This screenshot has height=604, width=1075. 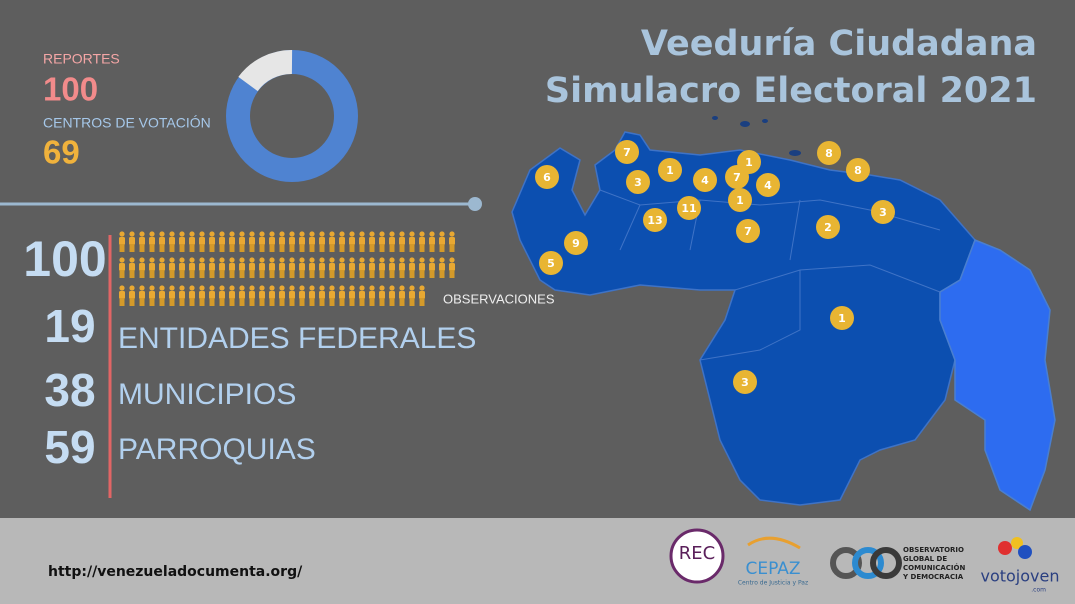 What do you see at coordinates (866, 563) in the screenshot?
I see `logo-ogd` at bounding box center [866, 563].